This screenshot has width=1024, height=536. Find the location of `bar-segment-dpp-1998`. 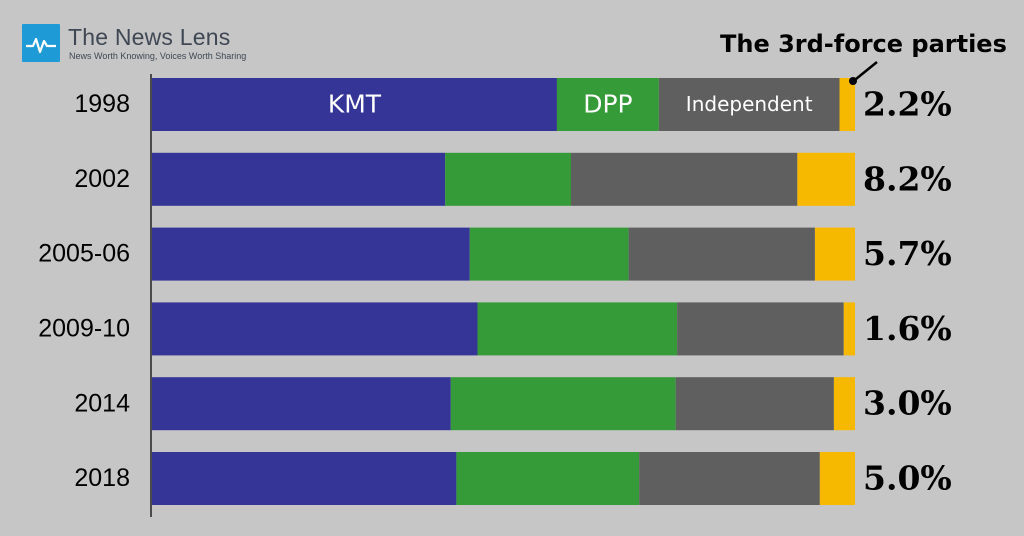

bar-segment-dpp-1998 is located at coordinates (607, 104).